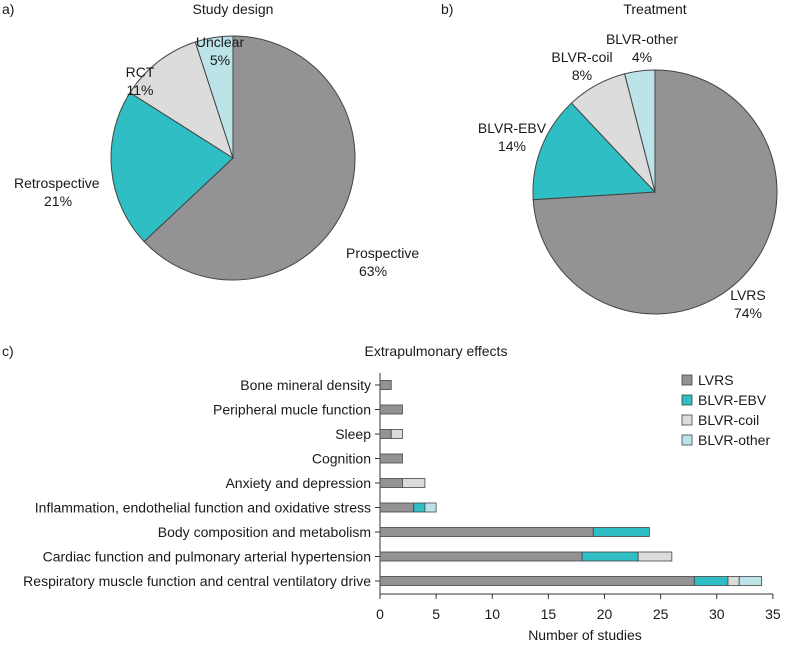 The height and width of the screenshot is (645, 797). What do you see at coordinates (58, 201) in the screenshot?
I see `pie-value-retrospective: 21%` at bounding box center [58, 201].